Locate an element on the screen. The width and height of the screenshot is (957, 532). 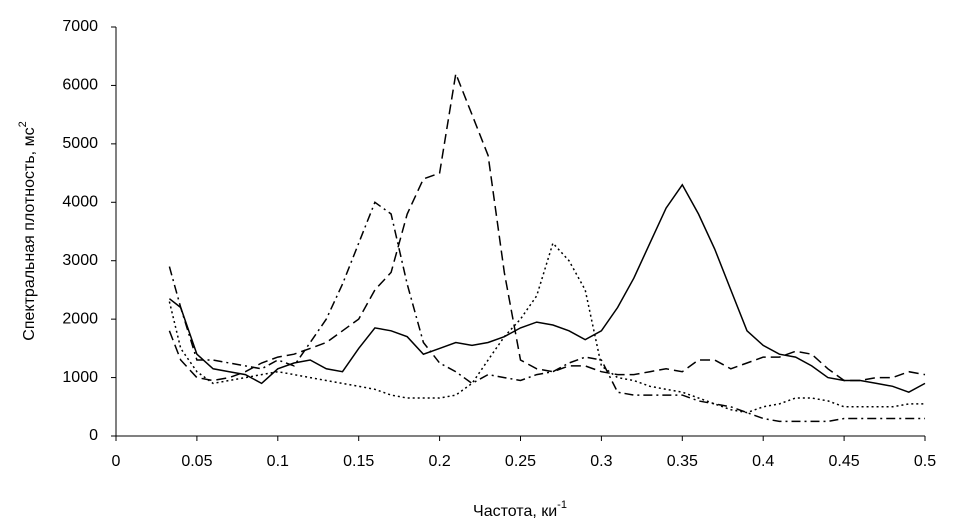
x-tick-label: 0.2 is located at coordinates (439, 461).